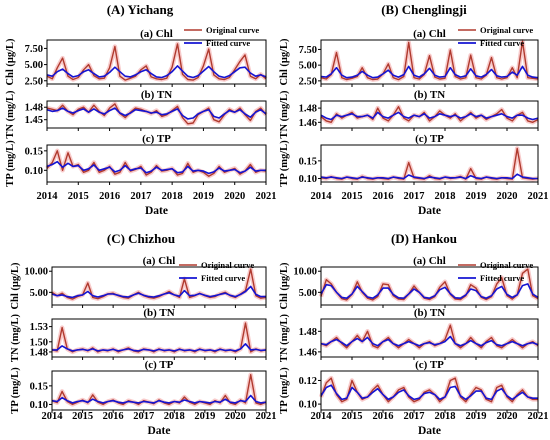 The height and width of the screenshot is (440, 550). I want to click on panel-title: (D) Hankou, so click(424, 238).